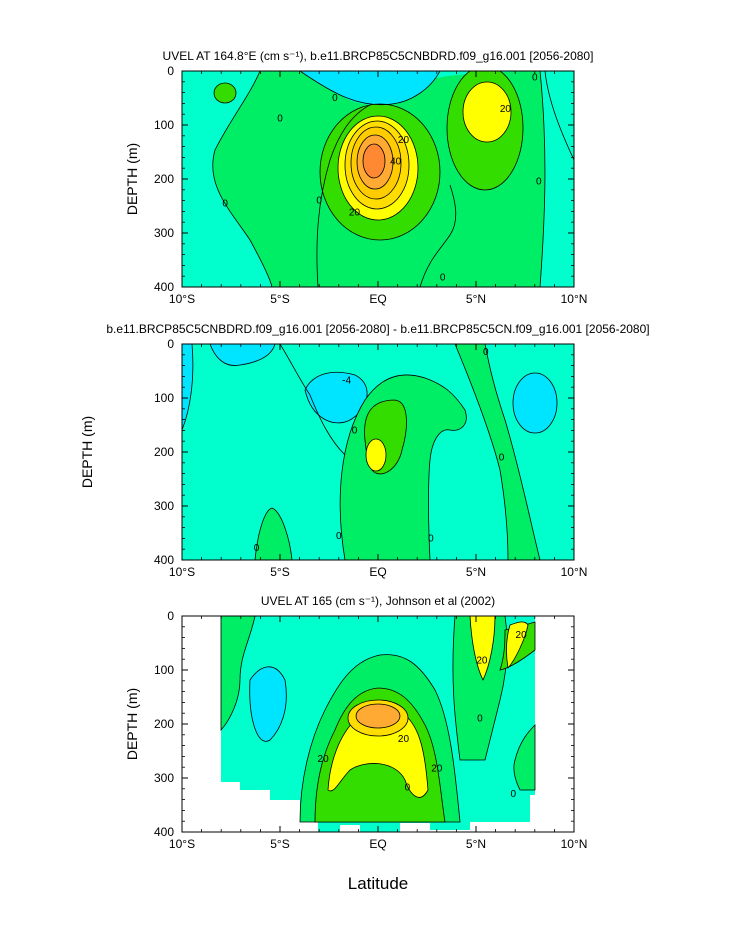  What do you see at coordinates (376, 455) in the screenshot?
I see `p2-yellow-core` at bounding box center [376, 455].